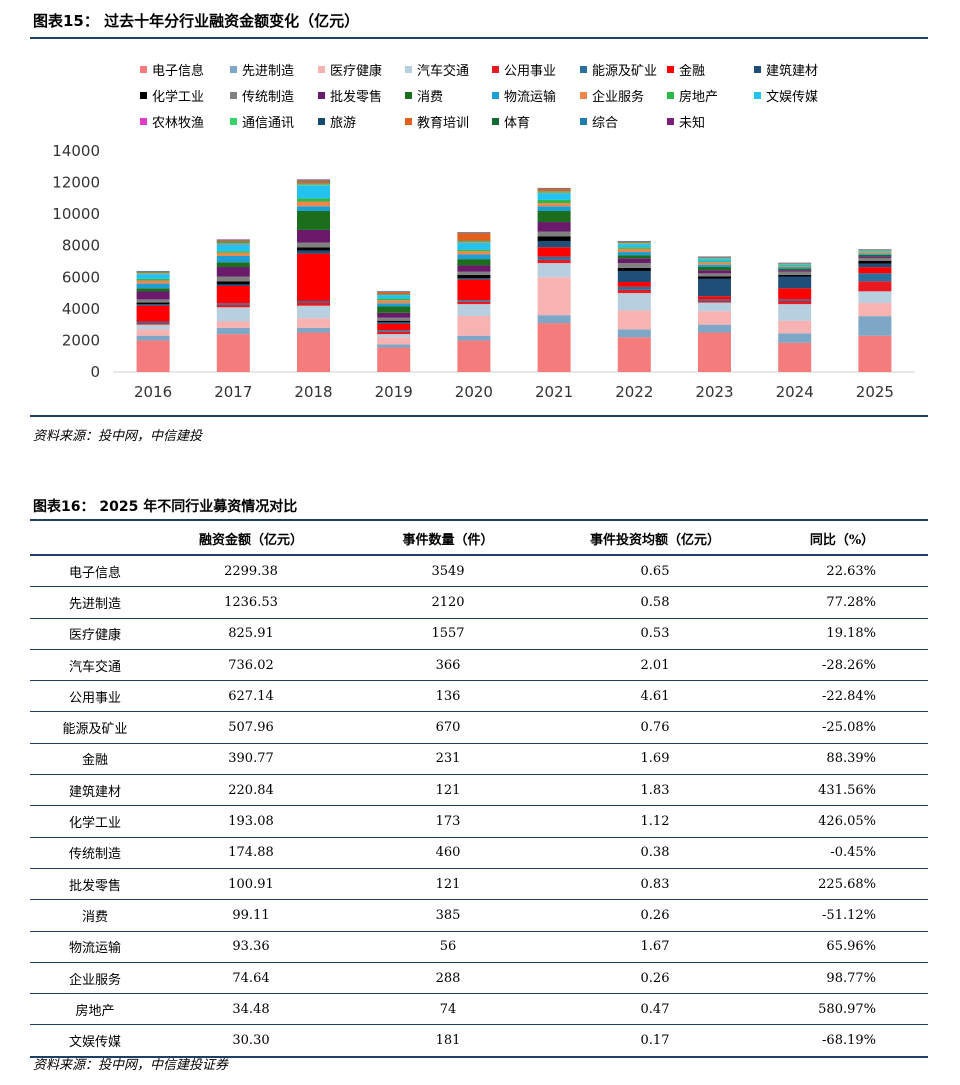 The width and height of the screenshot is (960, 1085). I want to click on table-row: 金融 390.77 231 1.69 88.39%, so click(479, 759).